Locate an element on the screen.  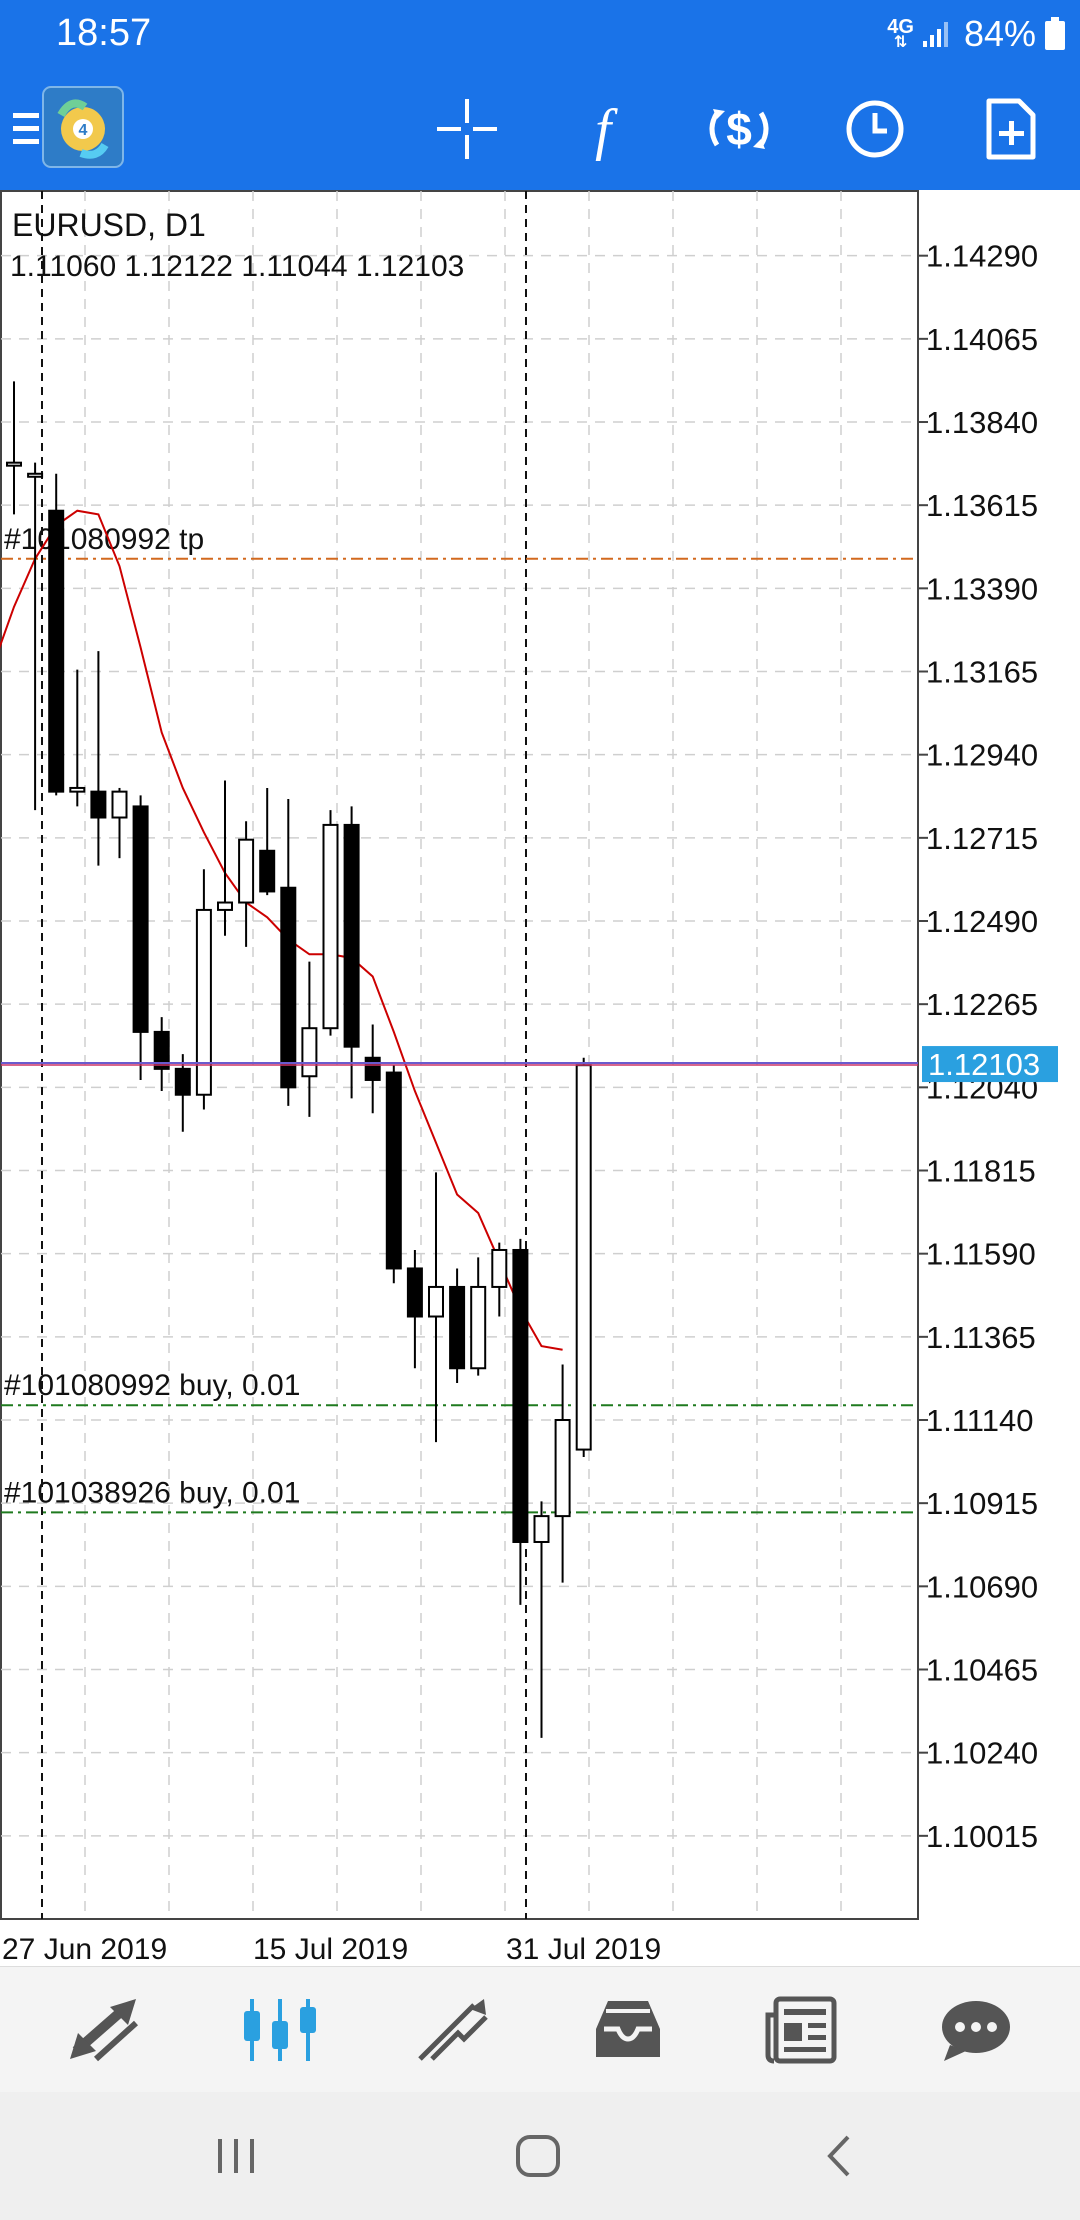
menu-icon is located at coordinates (26, 128).